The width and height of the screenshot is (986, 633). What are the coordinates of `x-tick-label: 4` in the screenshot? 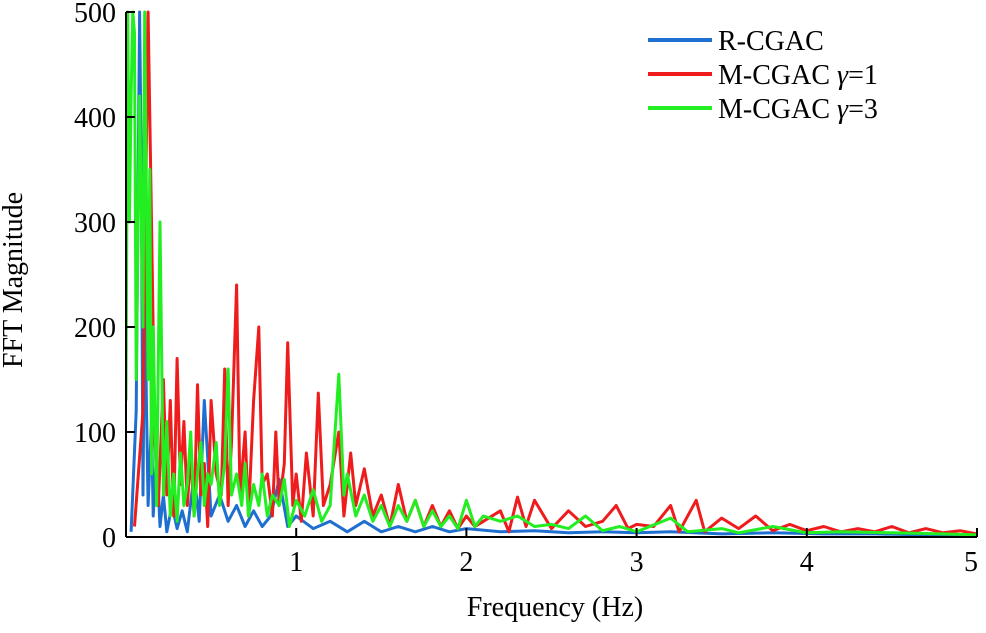 It's located at (807, 562).